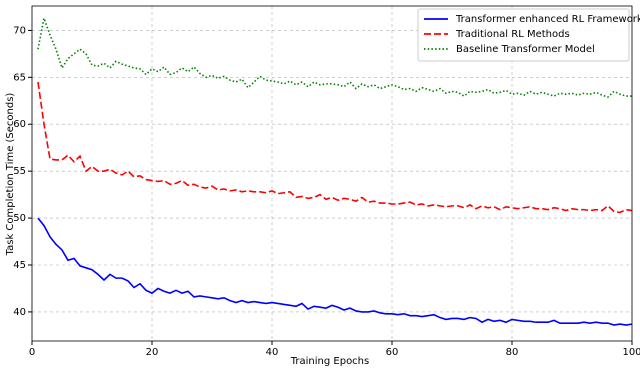 The height and width of the screenshot is (368, 640). I want to click on legend-label: Traditional RL Methods, so click(512, 34).